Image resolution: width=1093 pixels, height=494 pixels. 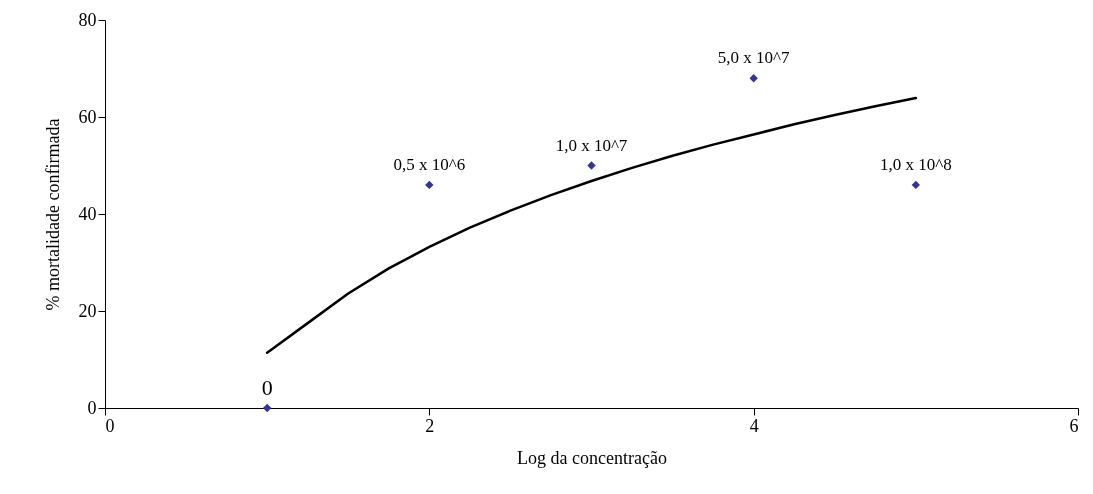 I want to click on x-tick-label: 6, so click(x=1074, y=425).